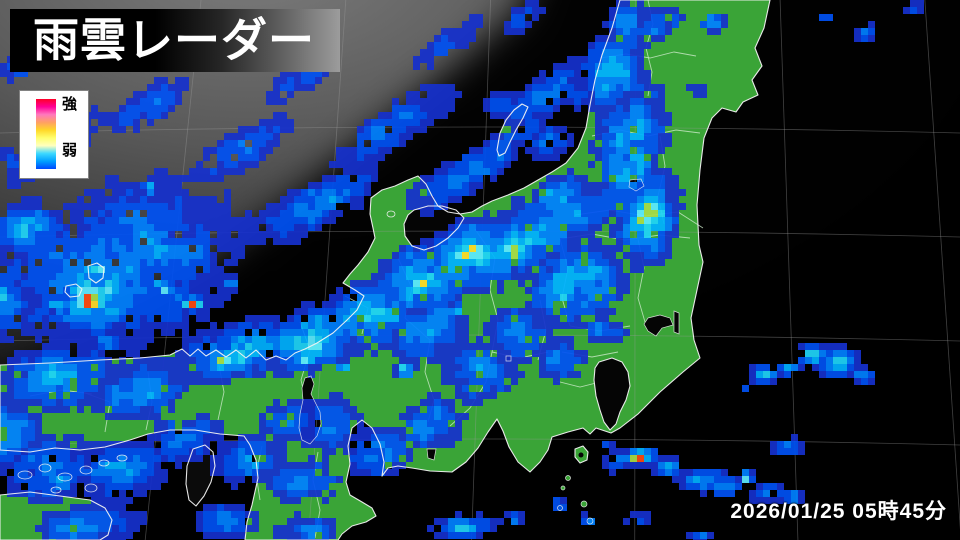  What do you see at coordinates (838, 511) in the screenshot?
I see `timestamp: 2026/01/25 05時45分` at bounding box center [838, 511].